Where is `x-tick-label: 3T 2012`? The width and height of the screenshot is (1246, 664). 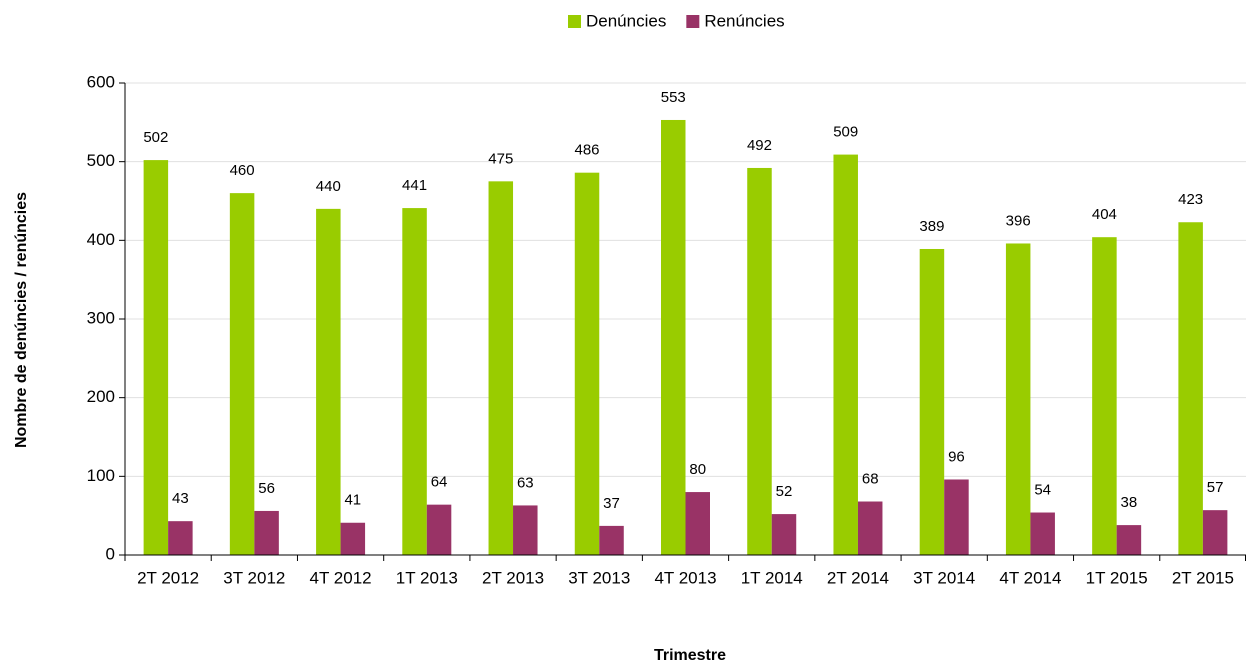 x-tick-label: 3T 2012 is located at coordinates (254, 577).